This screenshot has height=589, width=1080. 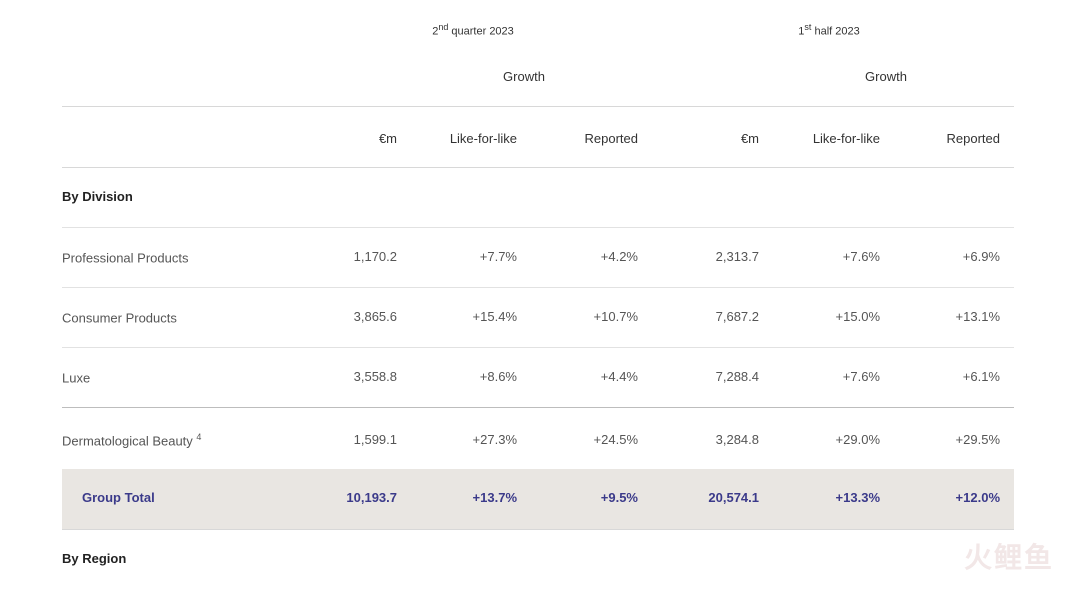 What do you see at coordinates (375, 316) in the screenshot?
I see `cell-value: 3,865.6` at bounding box center [375, 316].